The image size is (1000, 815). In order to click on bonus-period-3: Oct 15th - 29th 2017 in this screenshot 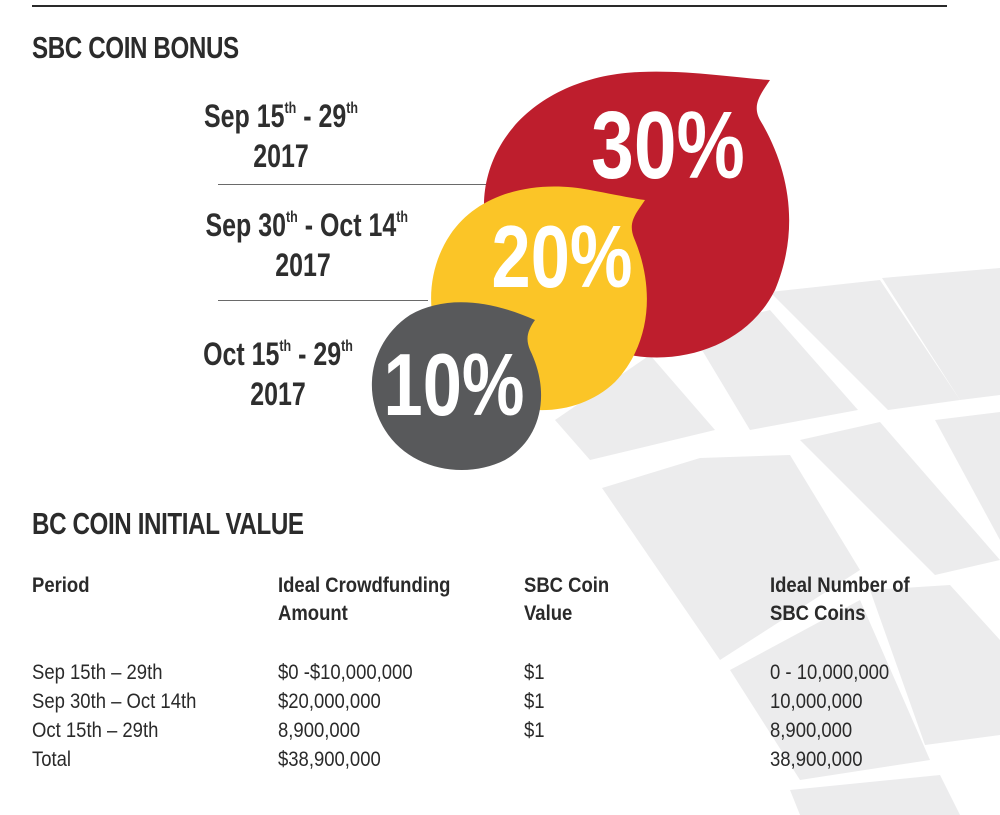, I will do `click(278, 374)`.